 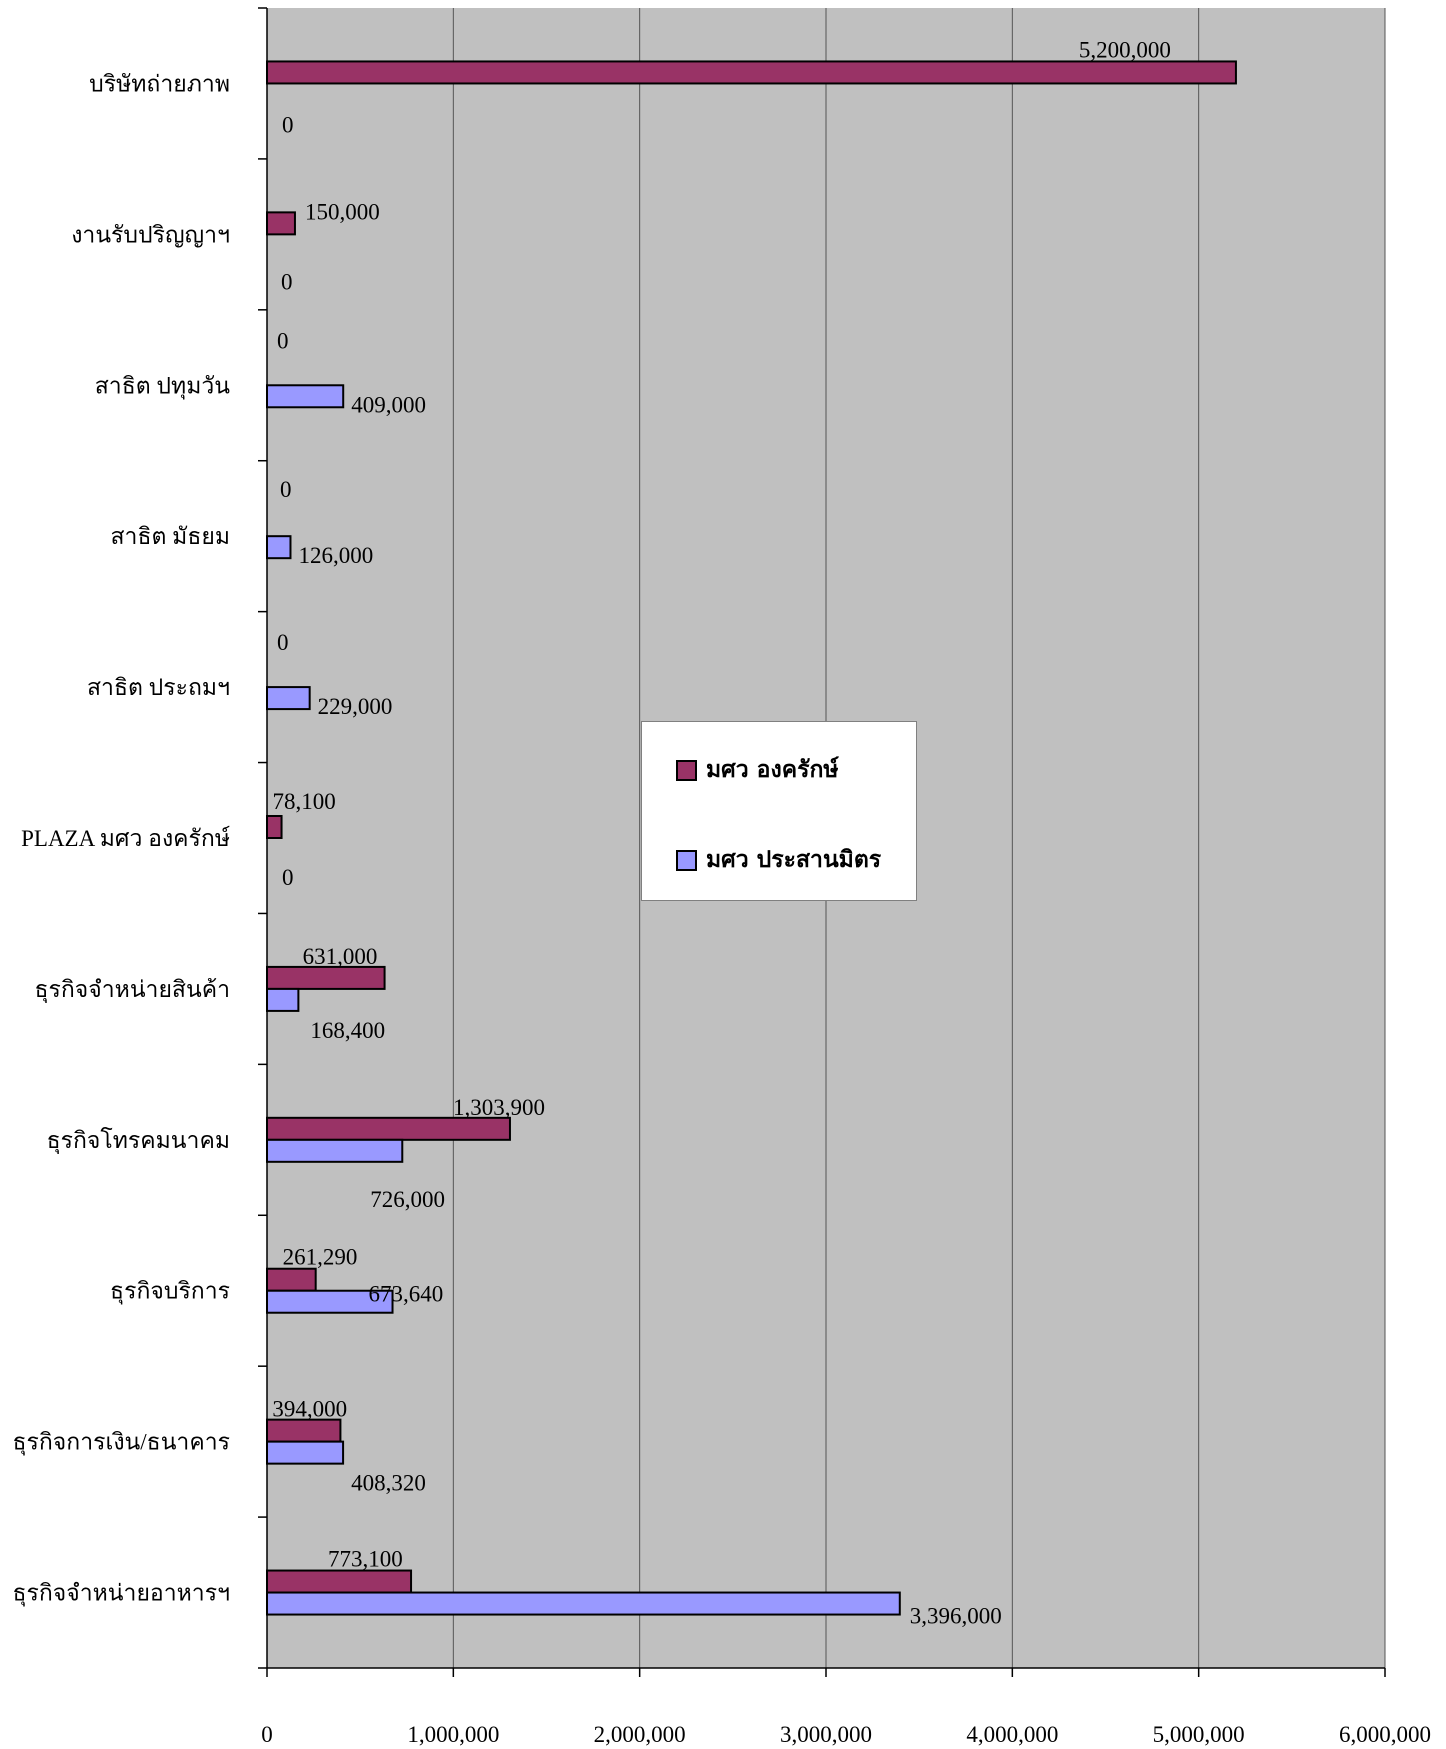 What do you see at coordinates (686, 770) in the screenshot?
I see `legend-swatch-ongkharak` at bounding box center [686, 770].